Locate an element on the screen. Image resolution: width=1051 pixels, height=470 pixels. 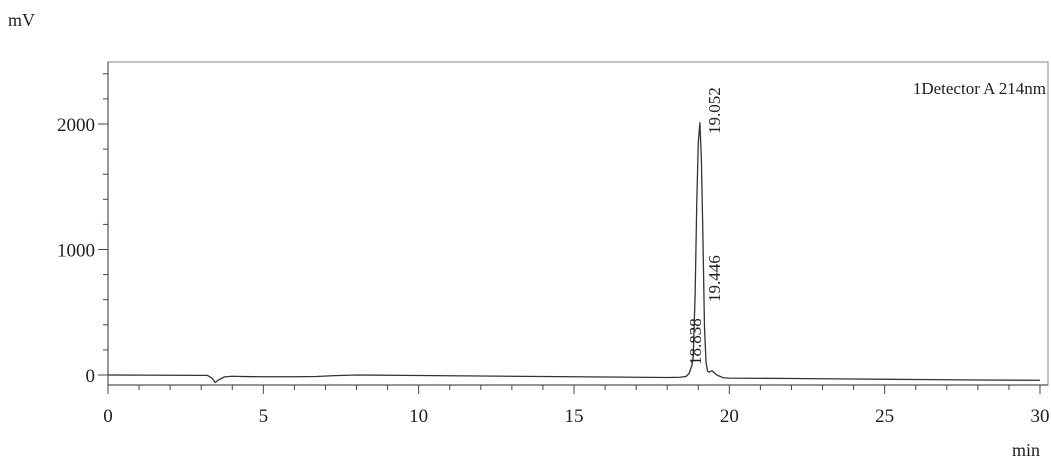
x-tick-label: 10 is located at coordinates (418, 416).